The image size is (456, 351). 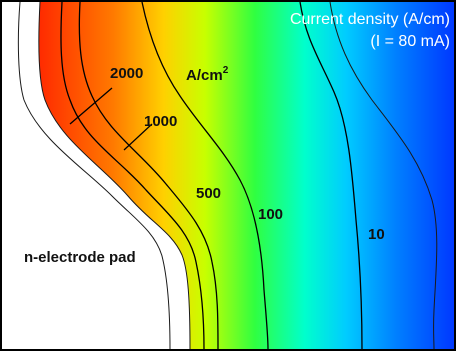 What do you see at coordinates (270, 214) in the screenshot?
I see `contour-label-100: 100` at bounding box center [270, 214].